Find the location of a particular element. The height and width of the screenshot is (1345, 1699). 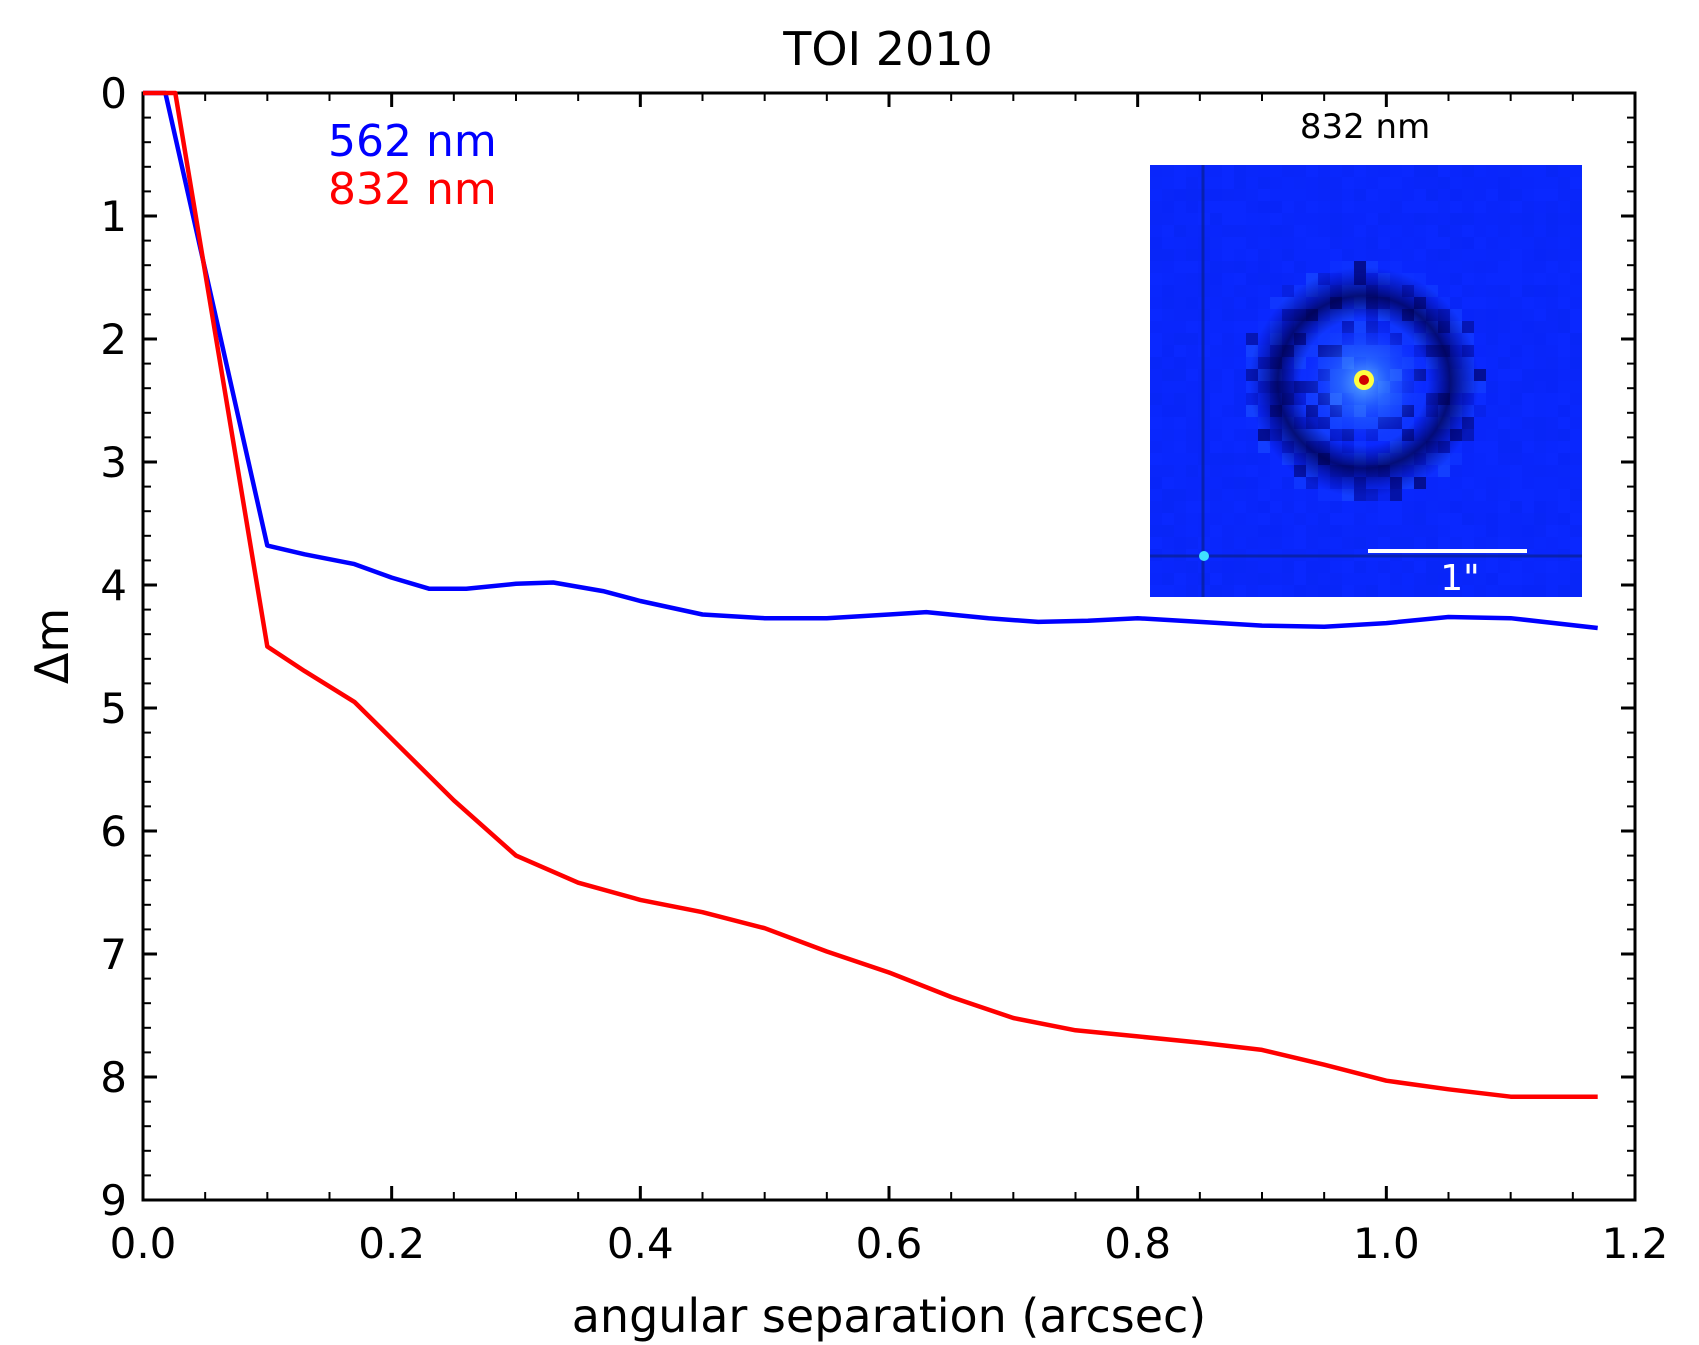

scale-bar-label: 1" is located at coordinates (1459, 578).